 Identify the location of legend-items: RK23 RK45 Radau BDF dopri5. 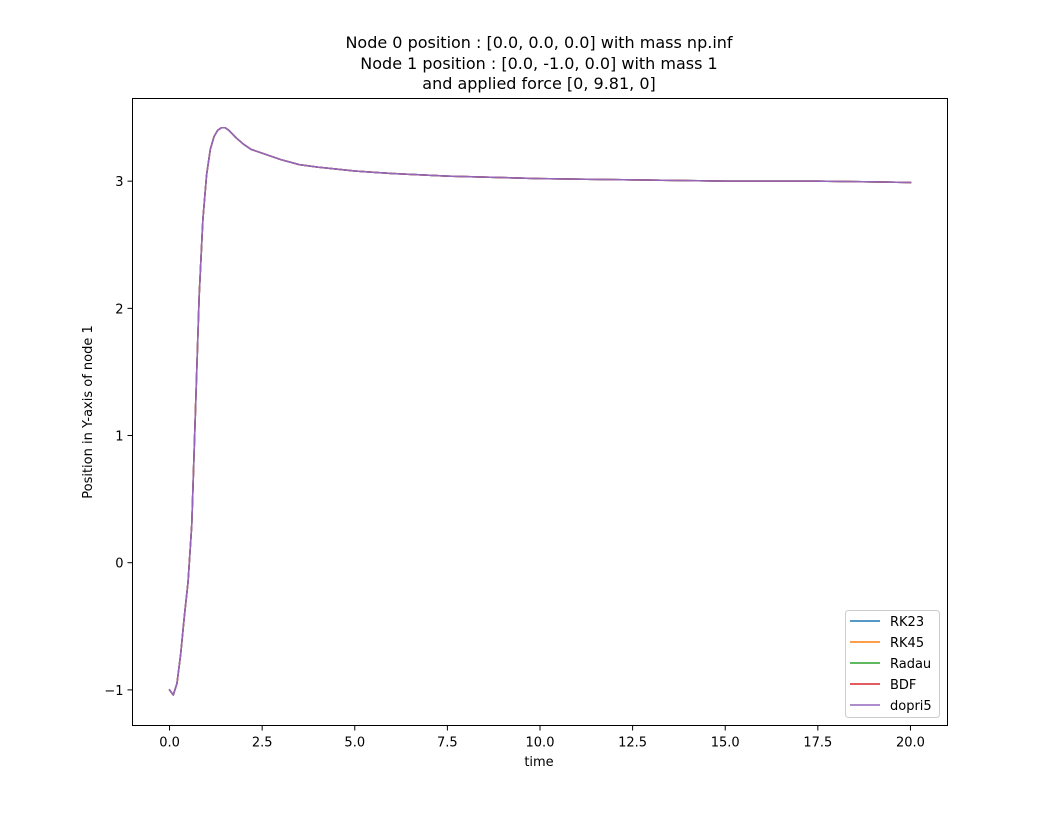
(891, 664).